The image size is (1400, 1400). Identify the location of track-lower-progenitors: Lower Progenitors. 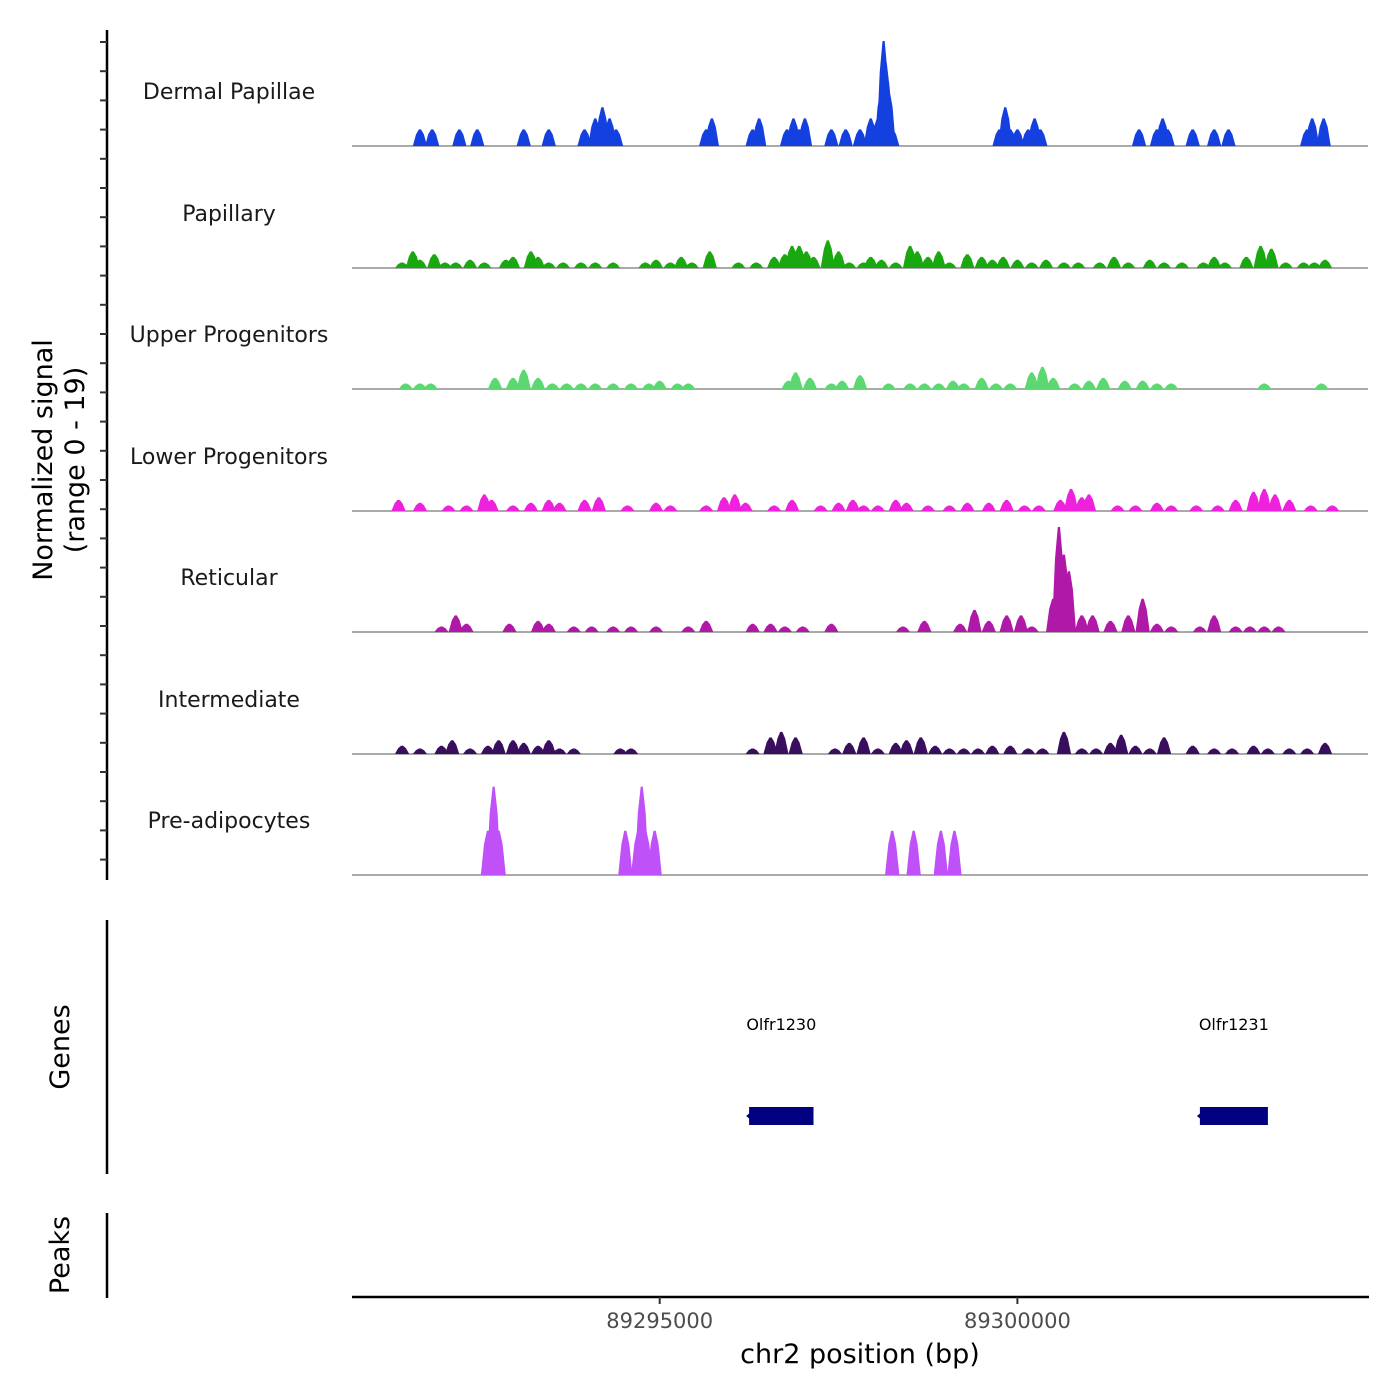
(749, 478).